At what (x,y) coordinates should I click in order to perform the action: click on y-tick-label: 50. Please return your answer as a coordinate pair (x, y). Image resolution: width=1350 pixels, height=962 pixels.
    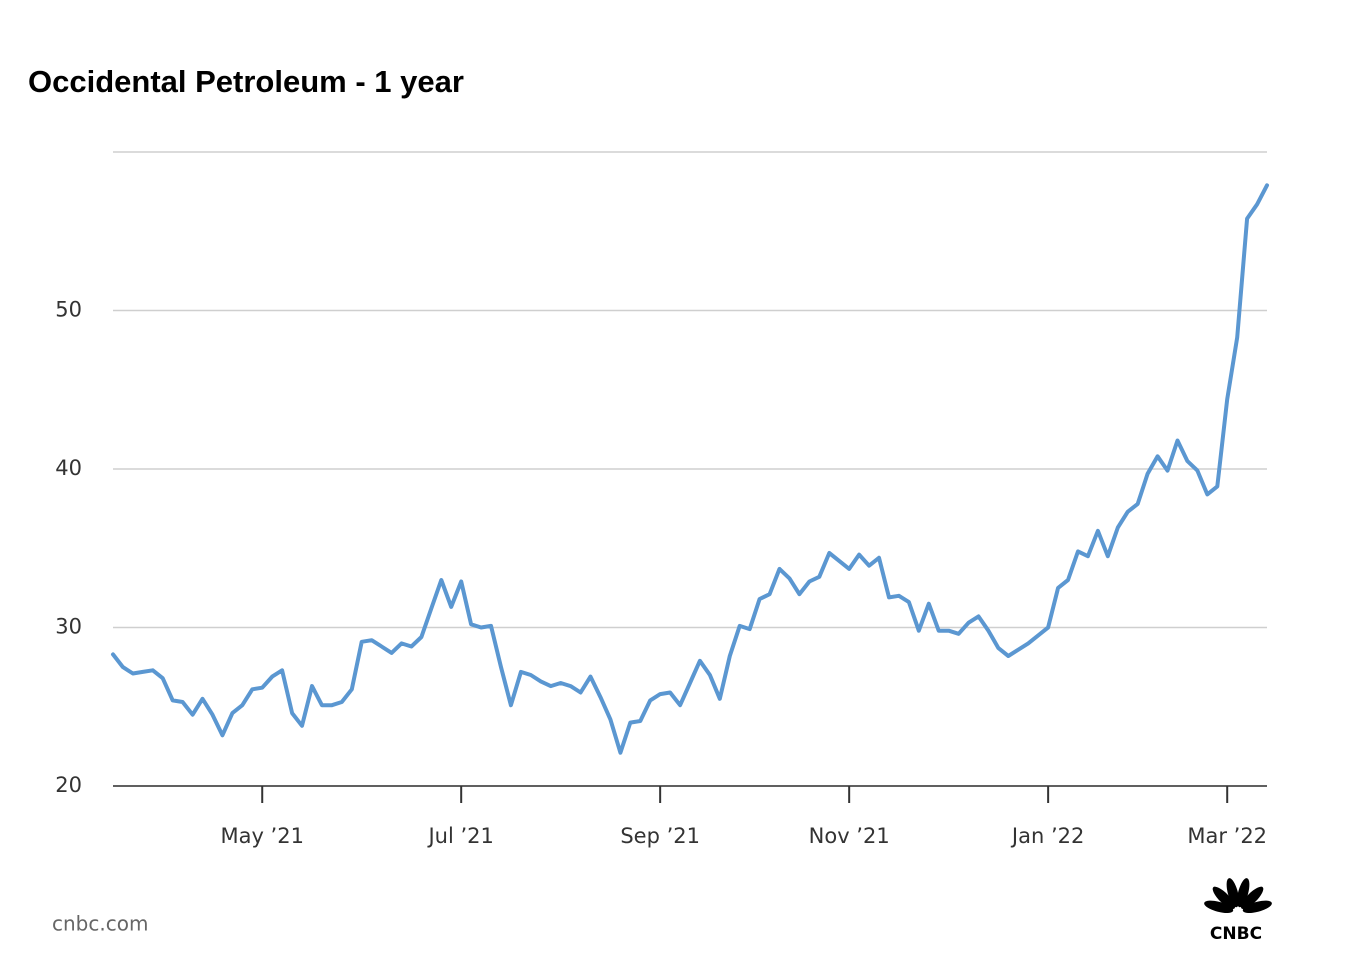
    Looking at the image, I should click on (68, 310).